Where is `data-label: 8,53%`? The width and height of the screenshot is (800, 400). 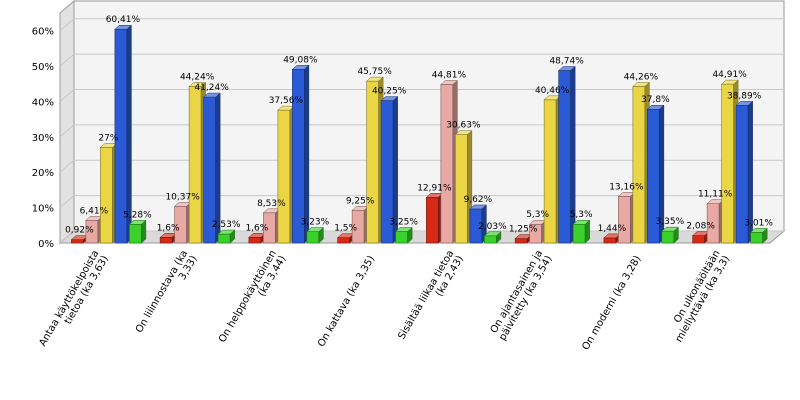
data-label: 8,53% is located at coordinates (271, 204).